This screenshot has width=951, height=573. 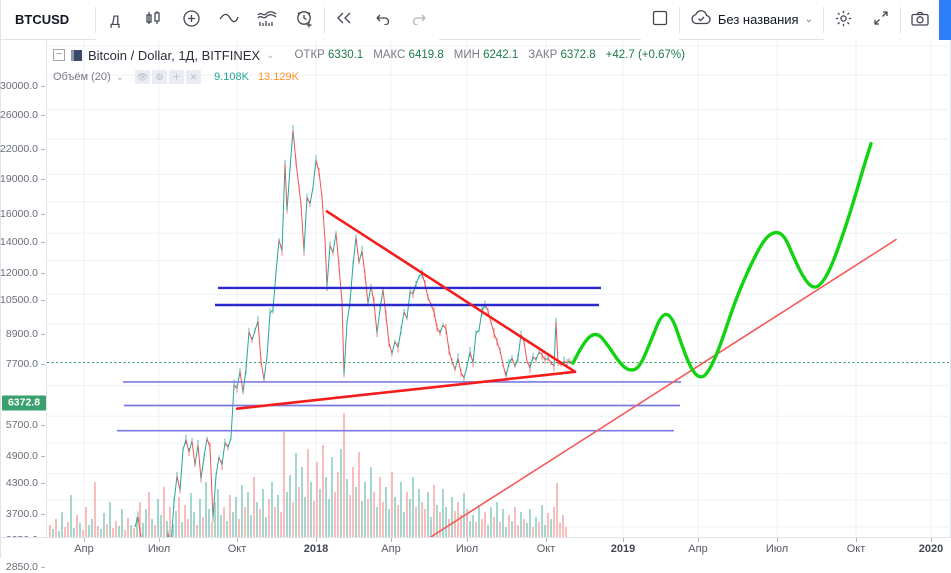 I want to click on bar-replay-button, so click(x=344, y=20).